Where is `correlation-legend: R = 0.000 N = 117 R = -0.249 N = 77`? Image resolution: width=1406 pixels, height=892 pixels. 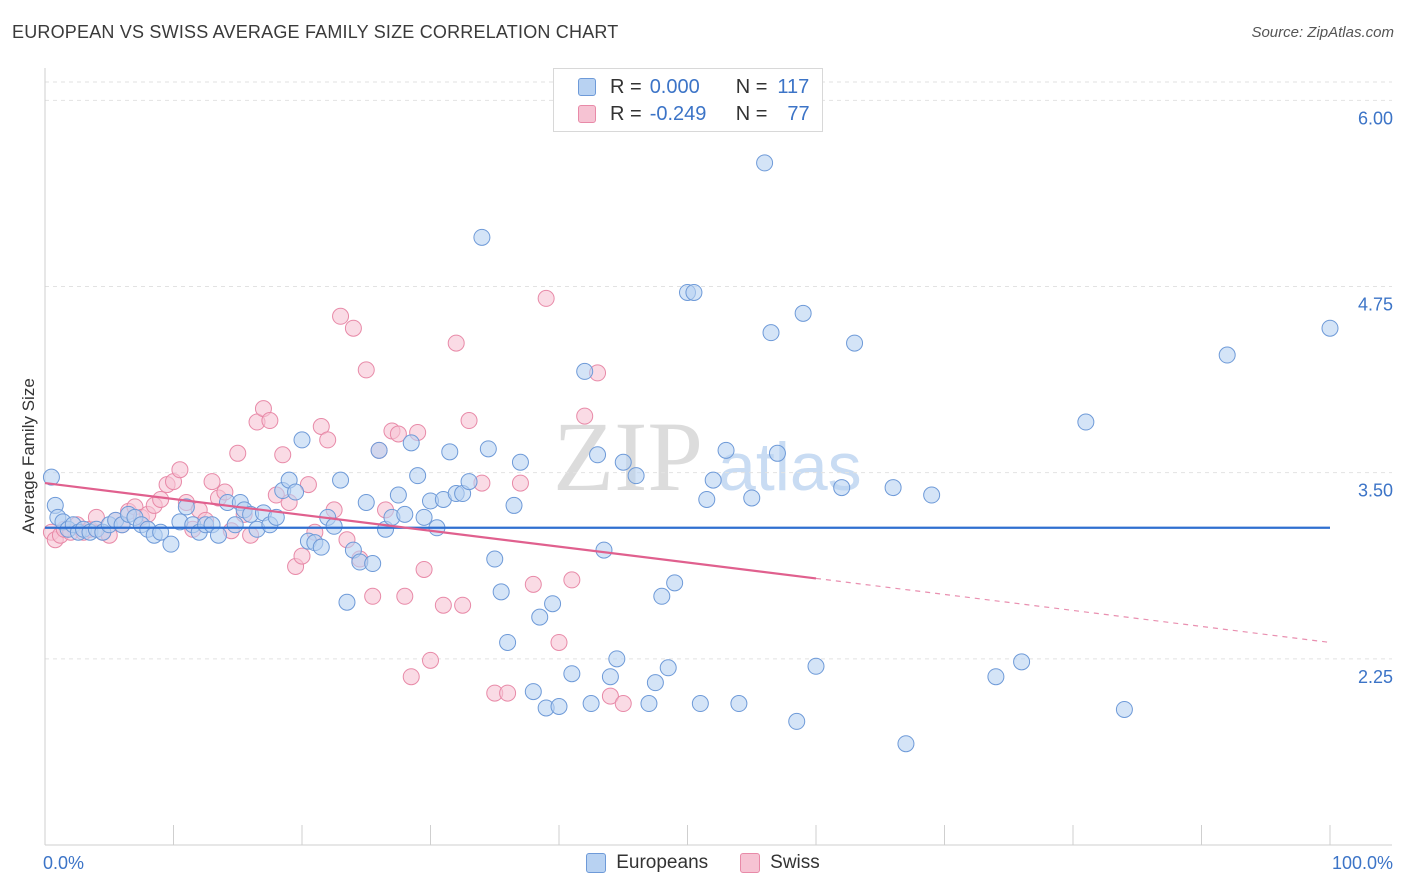 correlation-legend: R = 0.000 N = 117 R = -0.249 N = 77 is located at coordinates (688, 100).